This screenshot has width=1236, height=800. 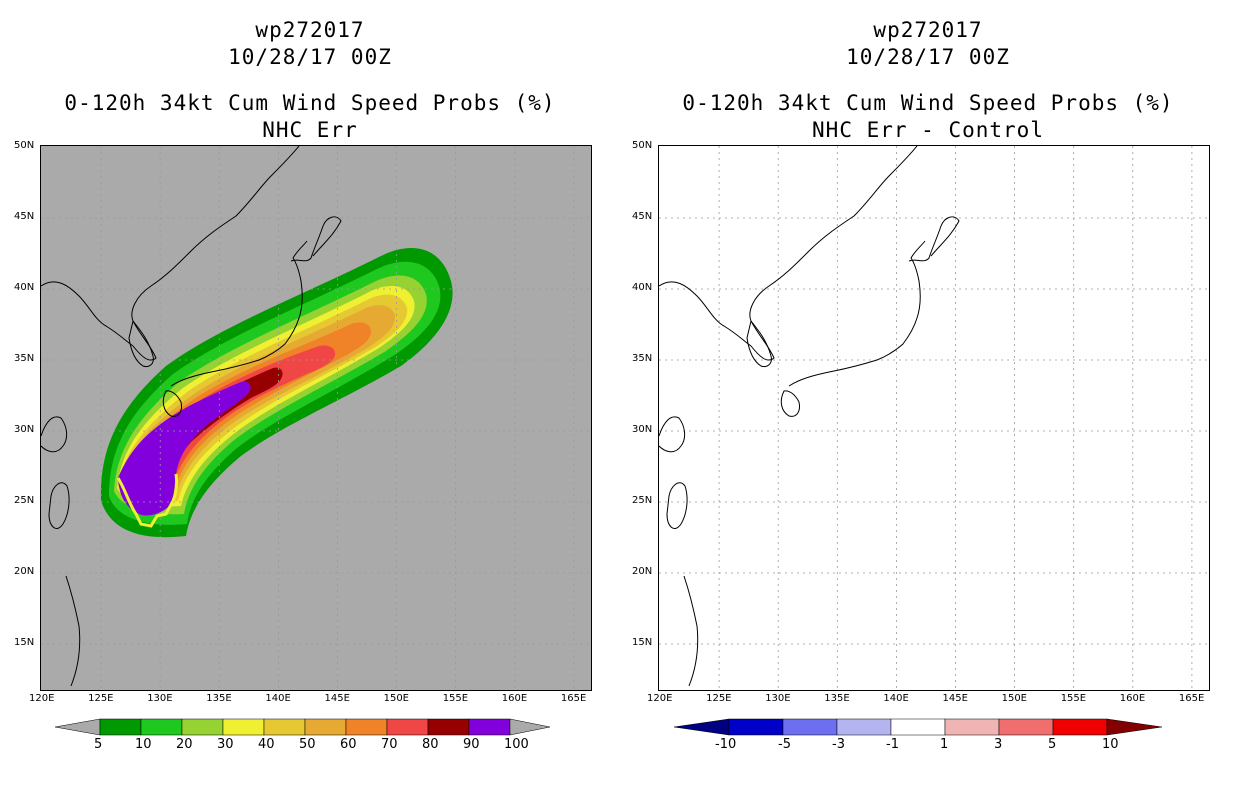 What do you see at coordinates (928, 57) in the screenshot?
I see `right-title-datetime: 10/28/17 00Z` at bounding box center [928, 57].